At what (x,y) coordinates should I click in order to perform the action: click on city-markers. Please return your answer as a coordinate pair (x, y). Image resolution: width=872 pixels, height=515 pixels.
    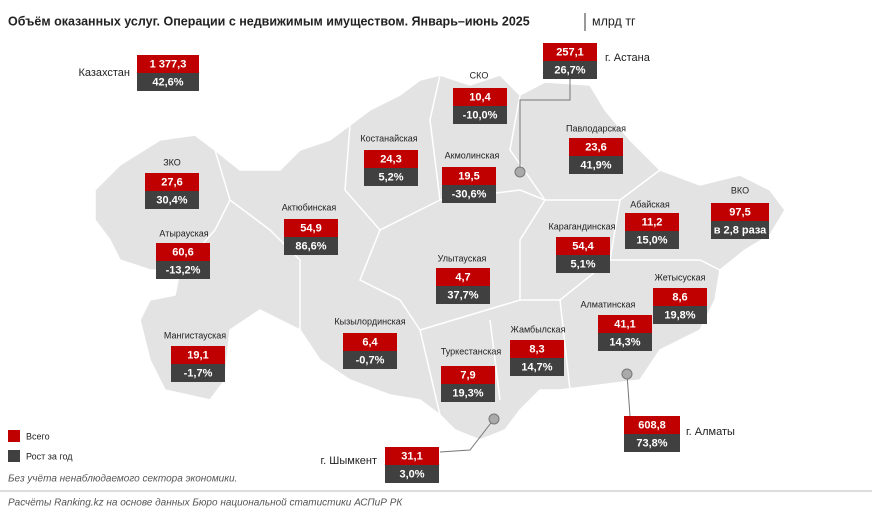
    Looking at the image, I should click on (560, 295).